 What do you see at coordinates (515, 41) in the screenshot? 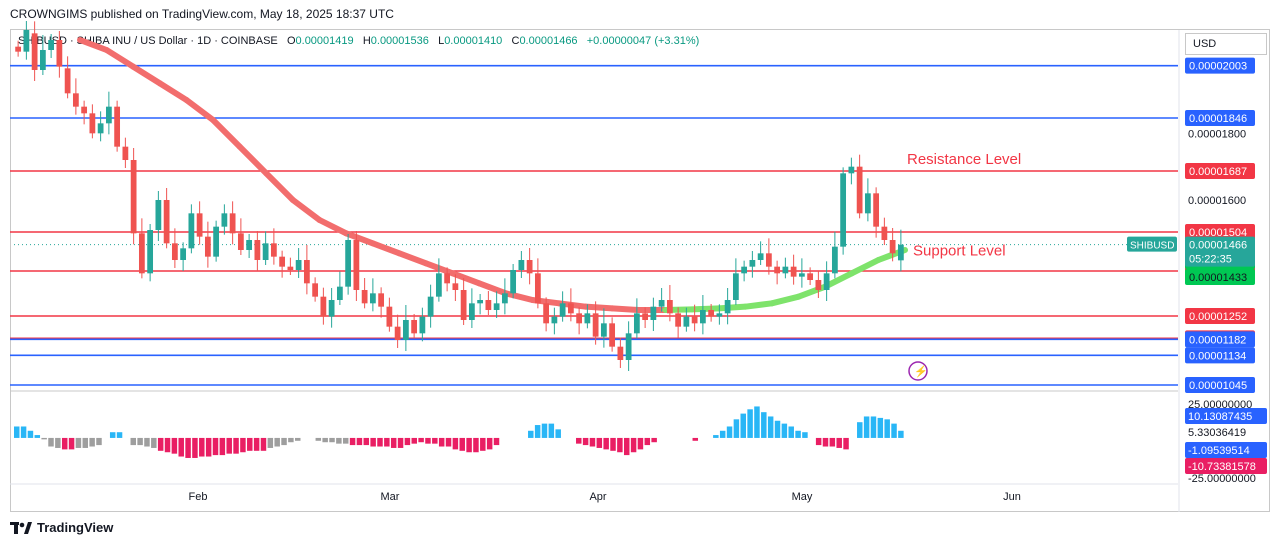
I see `close-label: C` at bounding box center [515, 41].